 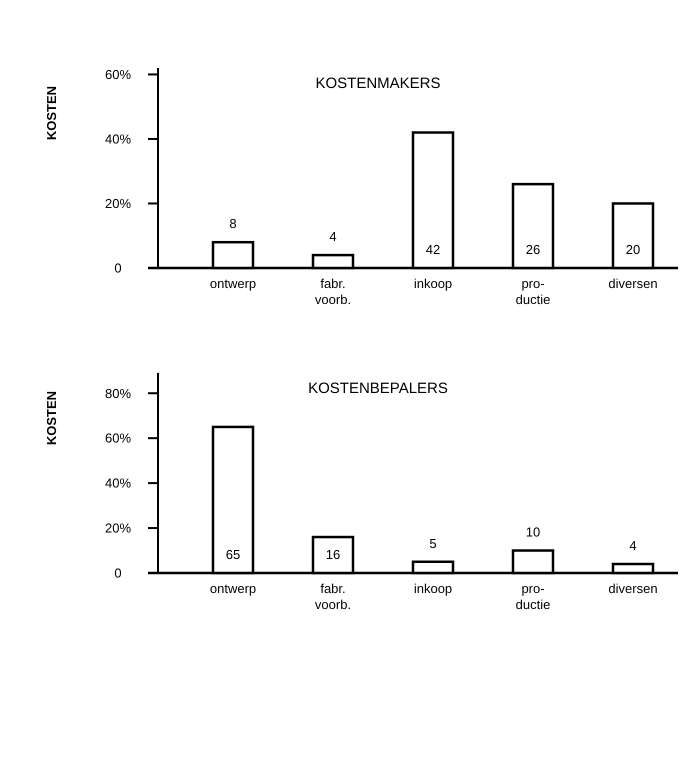 I want to click on data-label: 8, so click(x=233, y=224).